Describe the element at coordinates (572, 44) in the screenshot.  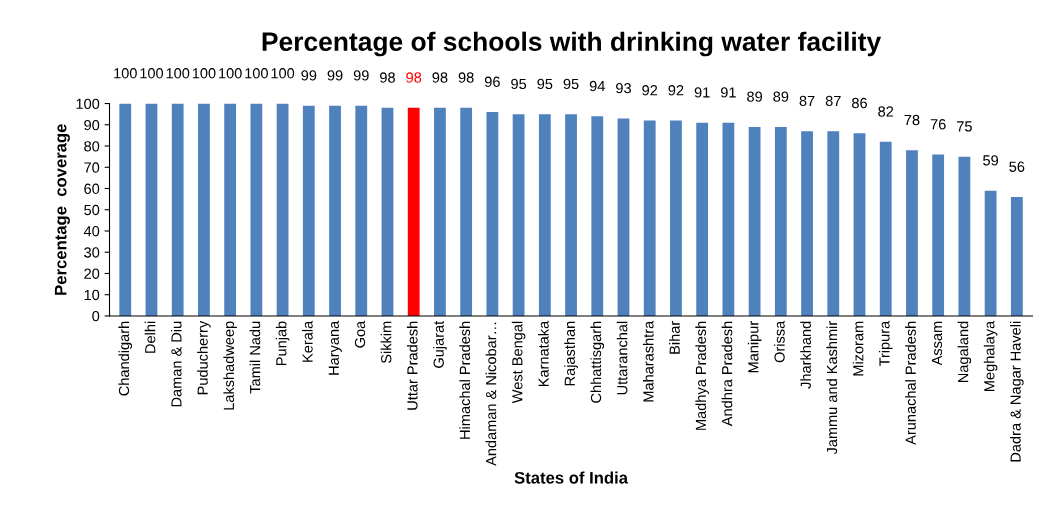
I see `chart-title: Percentage of schools with drinking water facility` at that location.